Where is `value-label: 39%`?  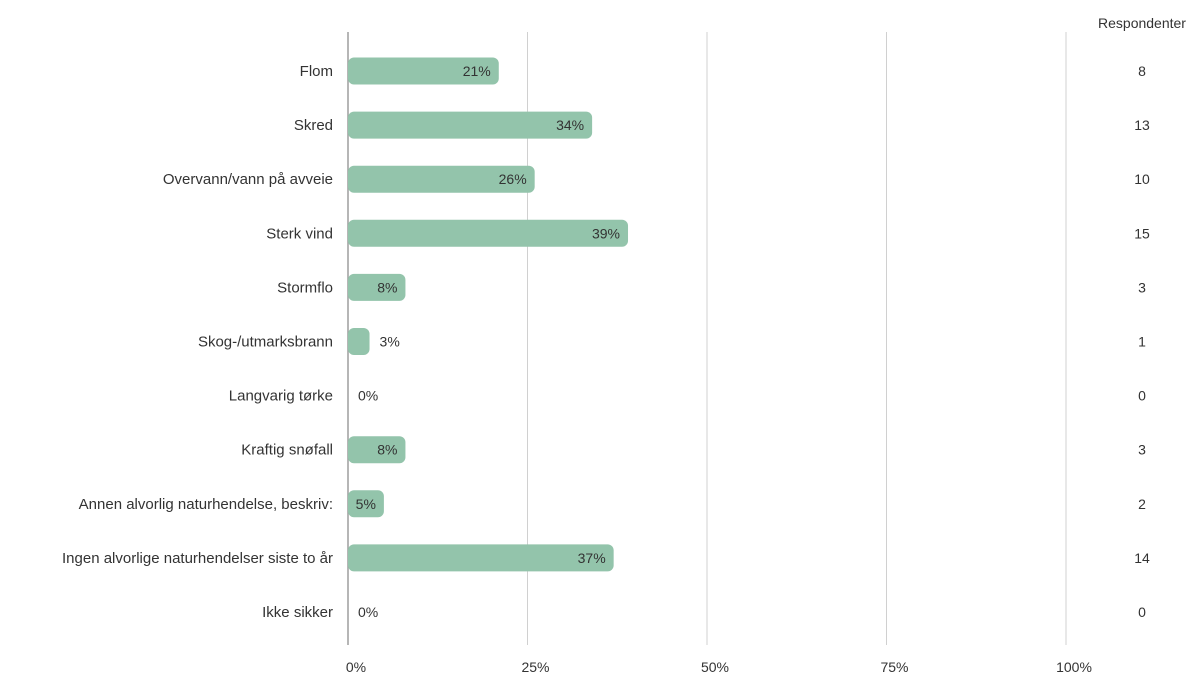 value-label: 39% is located at coordinates (606, 233).